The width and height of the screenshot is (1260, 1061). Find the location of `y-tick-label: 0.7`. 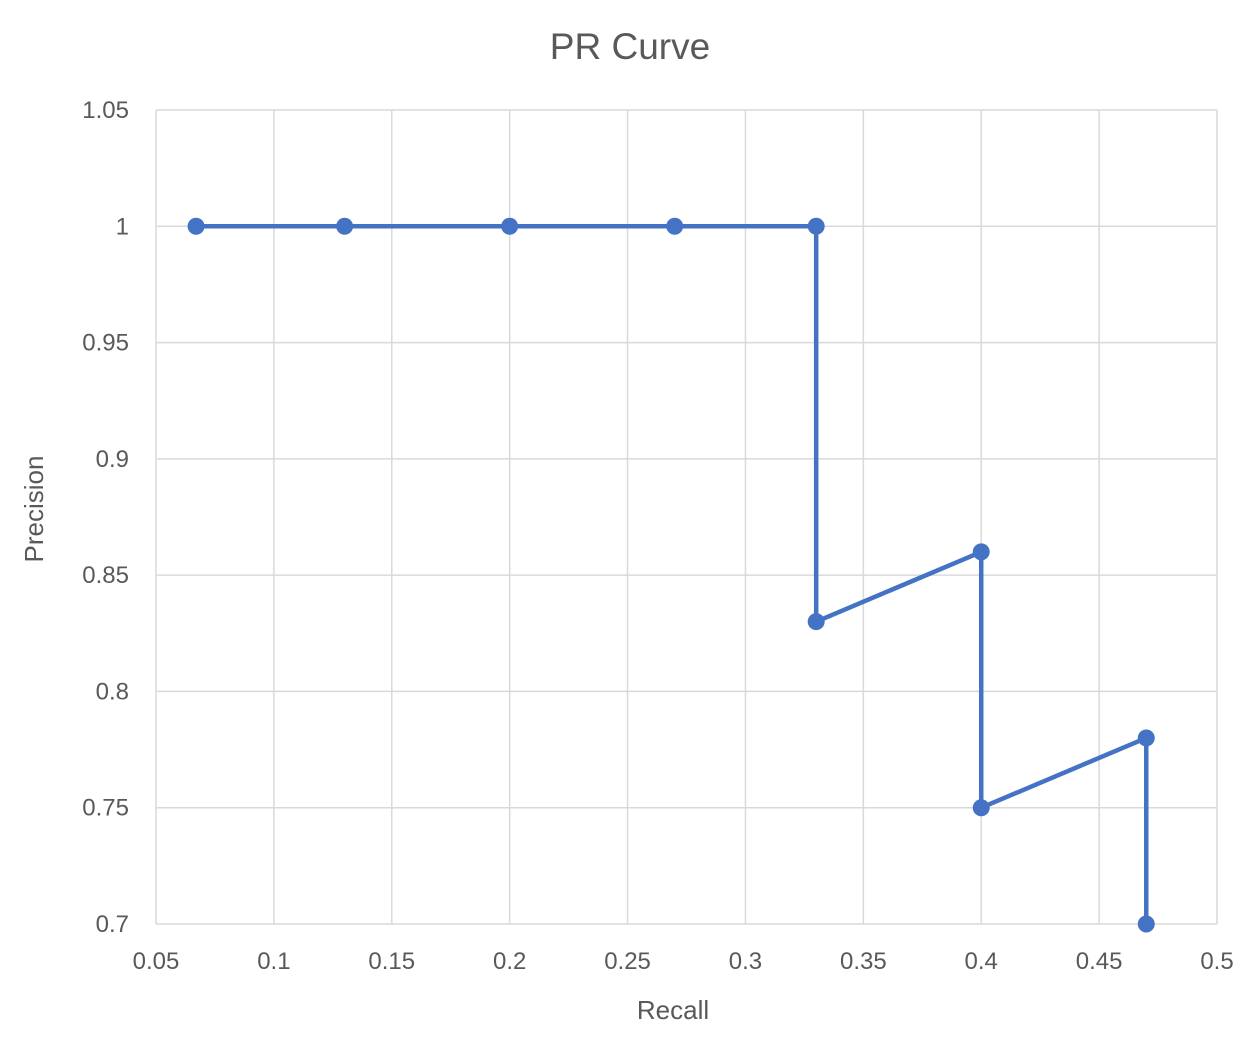

y-tick-label: 0.7 is located at coordinates (112, 924).